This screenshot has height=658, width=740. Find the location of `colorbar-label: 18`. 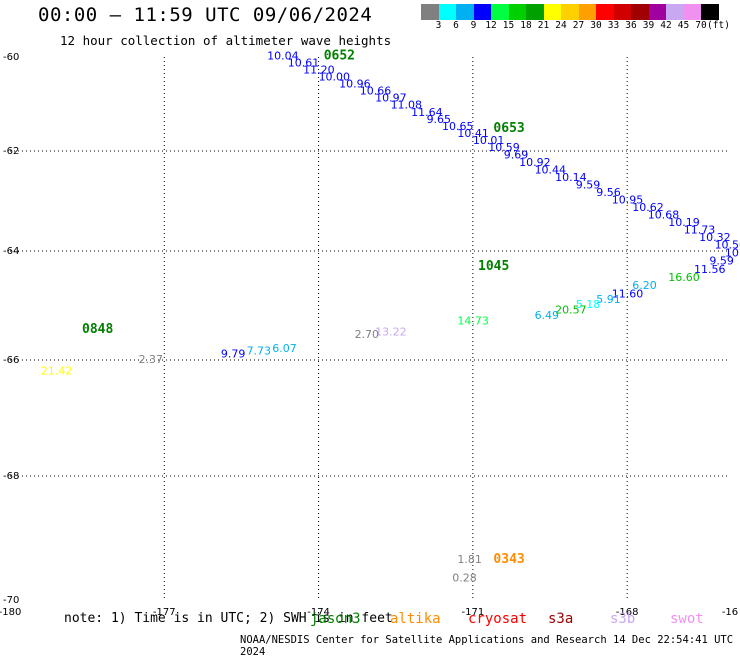

colorbar-label: 18 is located at coordinates (526, 25).